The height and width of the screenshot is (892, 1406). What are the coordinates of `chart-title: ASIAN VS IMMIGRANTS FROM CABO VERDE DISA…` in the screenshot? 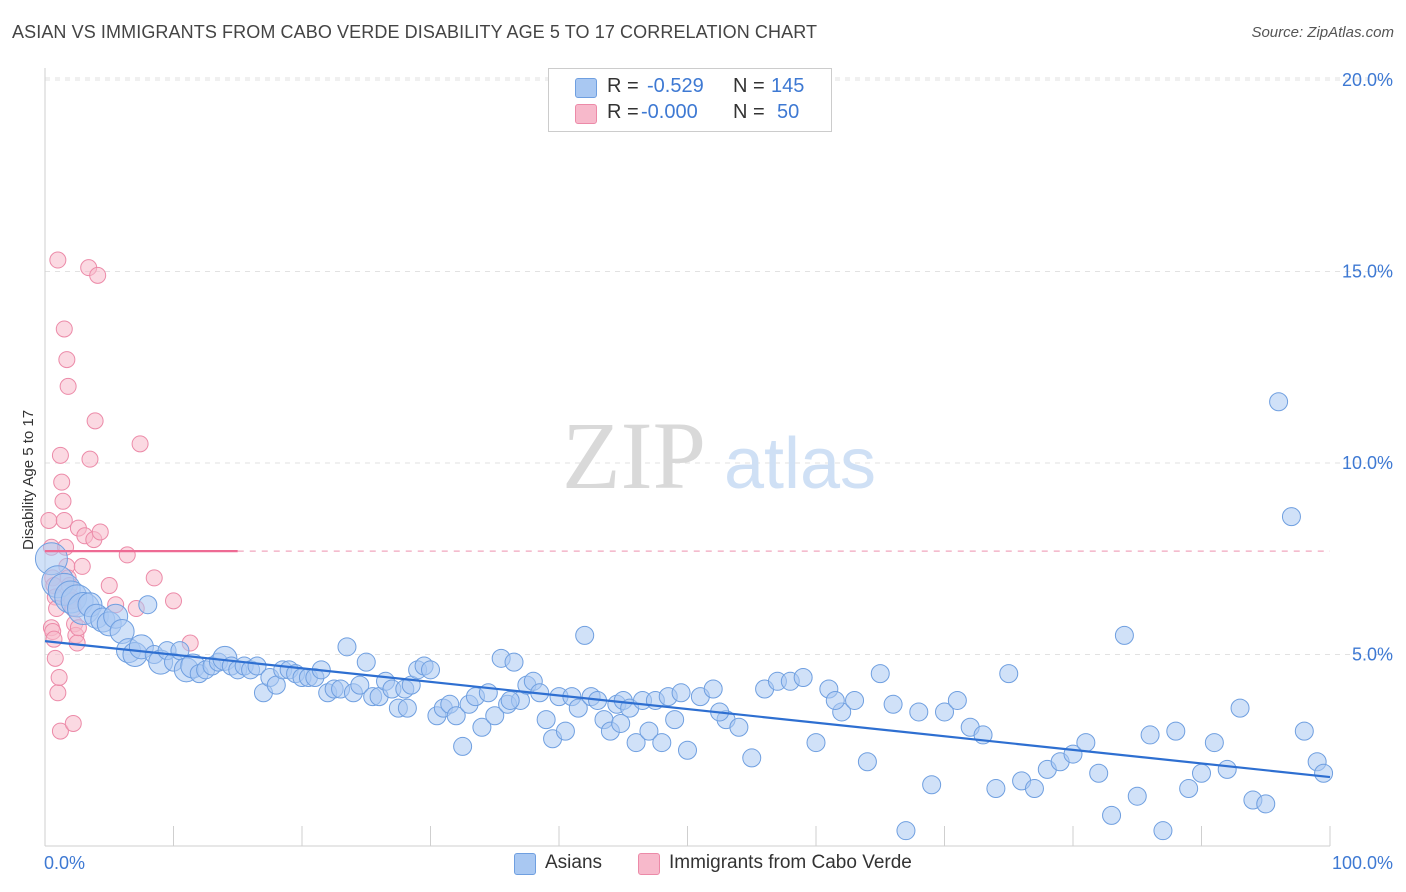 It's located at (415, 32).